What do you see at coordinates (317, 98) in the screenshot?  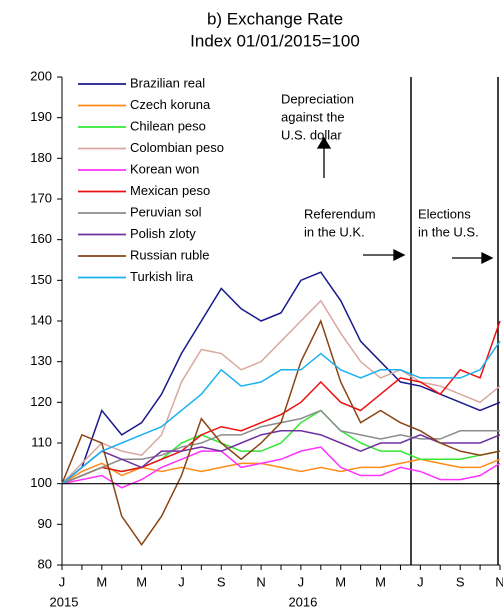 I see `annotation: Depreciation` at bounding box center [317, 98].